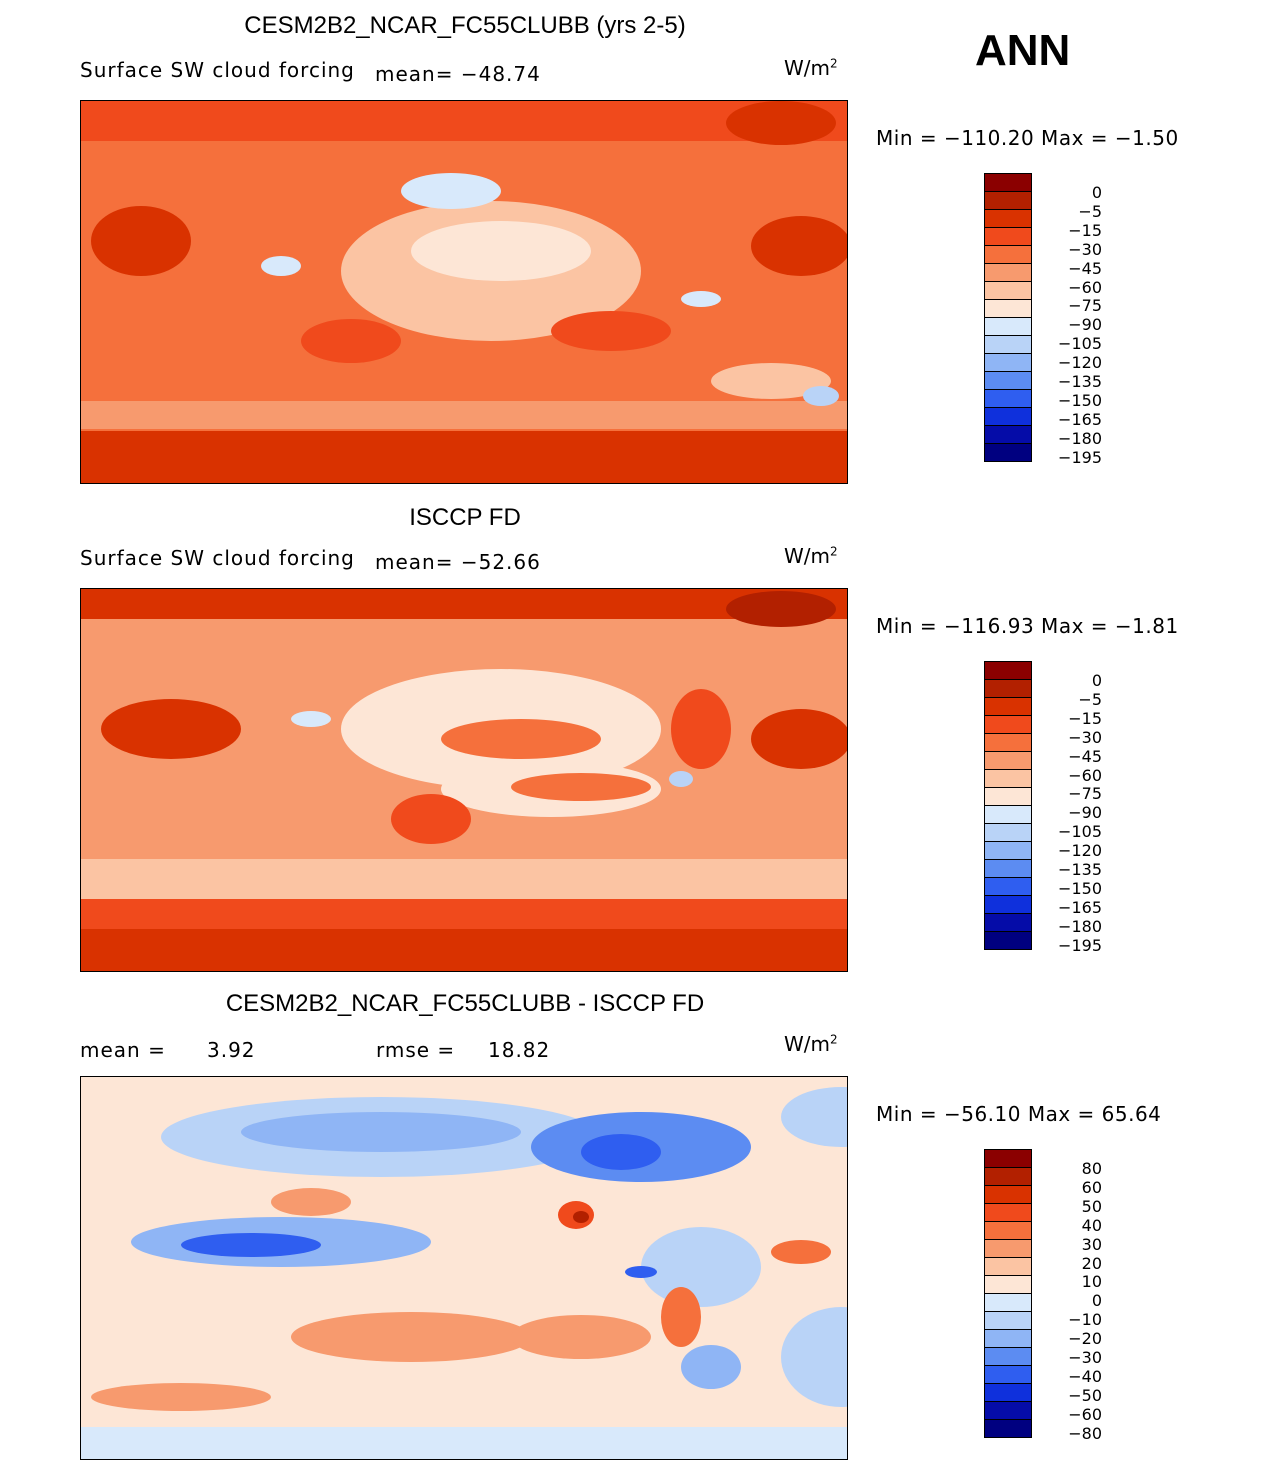  What do you see at coordinates (1027, 138) in the screenshot?
I see `panel1-minmax: Min = −110.20 Max = −1.50` at bounding box center [1027, 138].